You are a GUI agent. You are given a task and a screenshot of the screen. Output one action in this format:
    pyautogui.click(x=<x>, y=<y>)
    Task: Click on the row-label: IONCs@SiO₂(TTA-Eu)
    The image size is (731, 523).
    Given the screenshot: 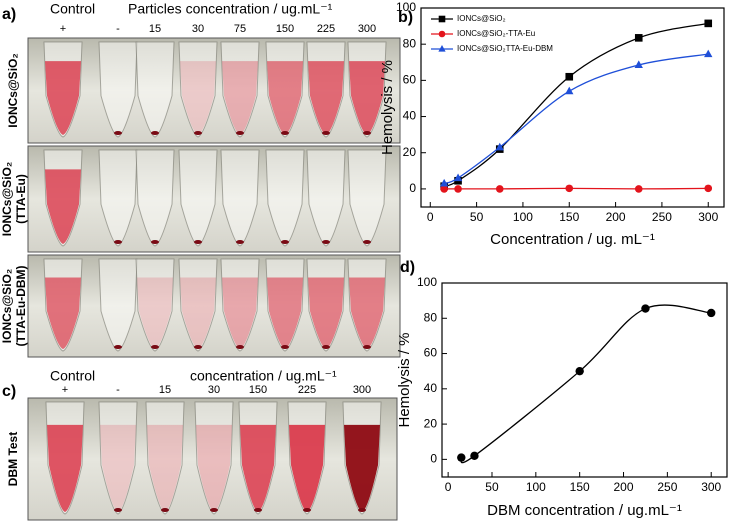 What is the action you would take?
    pyautogui.click(x=14, y=199)
    